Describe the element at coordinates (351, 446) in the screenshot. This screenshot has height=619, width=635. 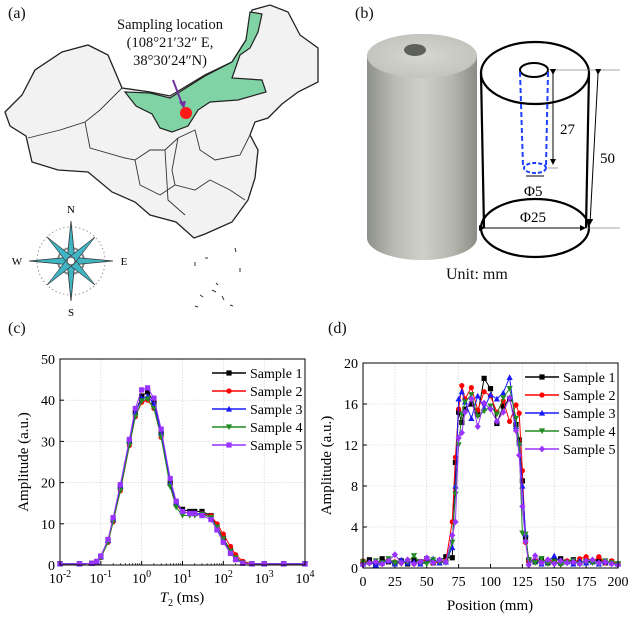
I see `y-tick-label: 12` at that location.